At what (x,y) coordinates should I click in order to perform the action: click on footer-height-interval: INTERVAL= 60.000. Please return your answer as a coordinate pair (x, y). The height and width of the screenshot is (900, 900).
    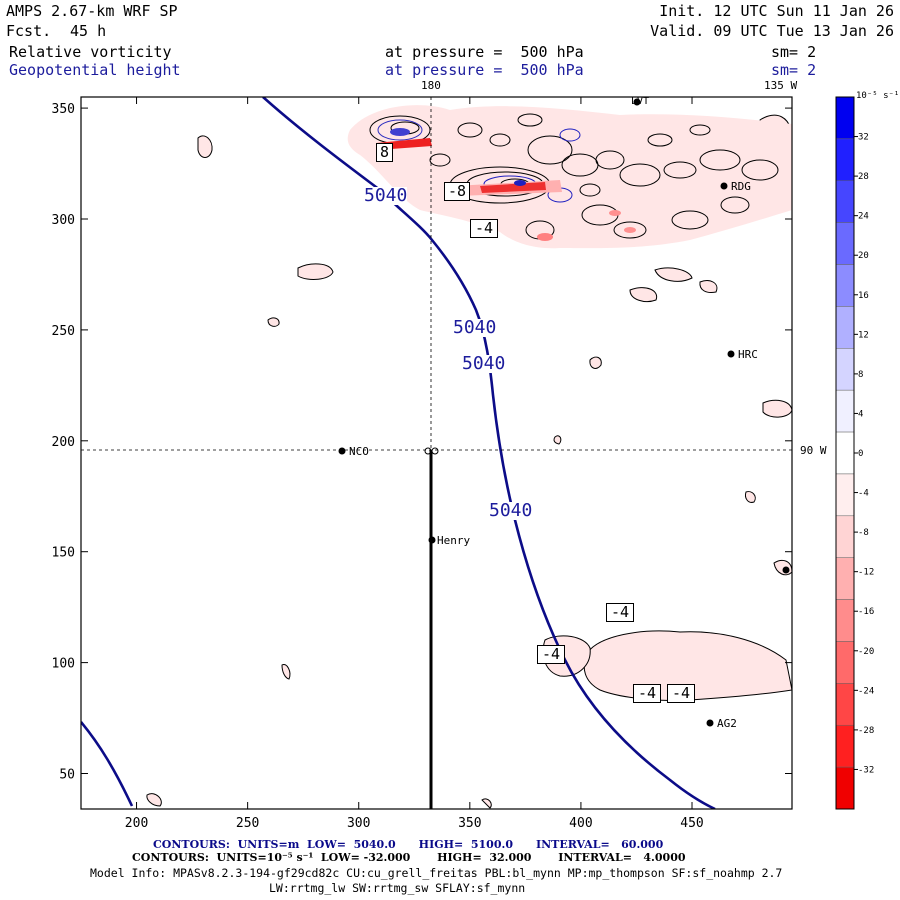
    Looking at the image, I should click on (599, 844).